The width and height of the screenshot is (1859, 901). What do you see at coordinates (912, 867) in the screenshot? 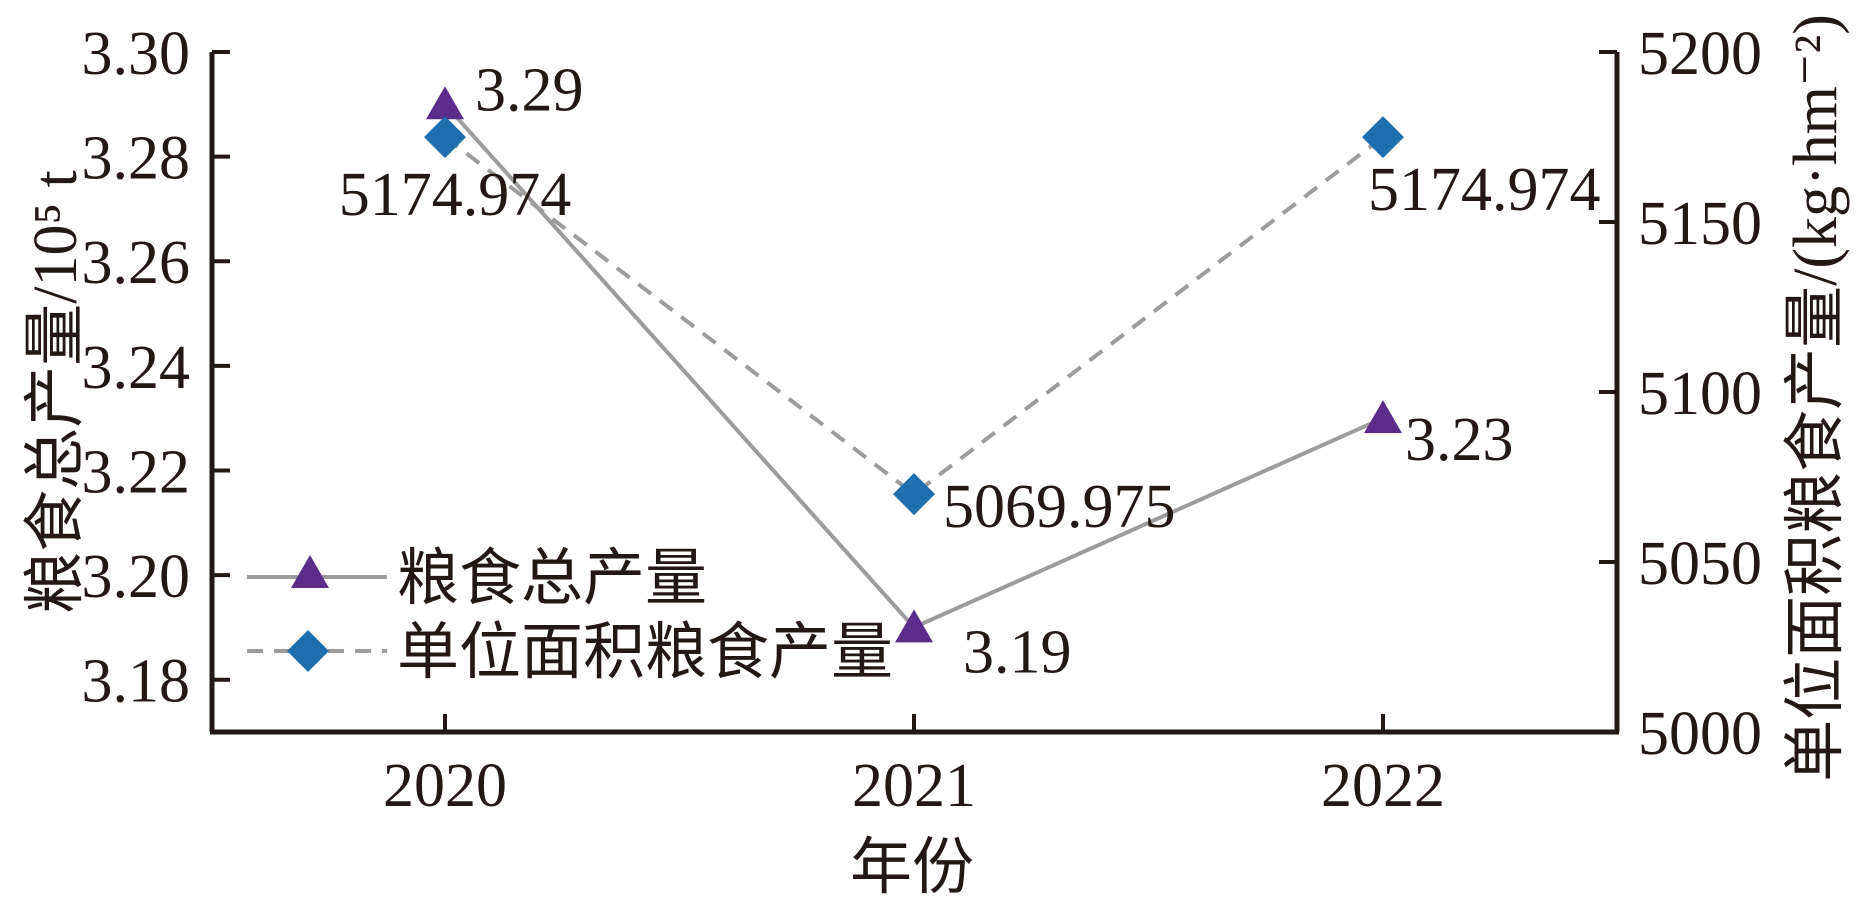
I see `x-axis-title: 年份` at bounding box center [912, 867].